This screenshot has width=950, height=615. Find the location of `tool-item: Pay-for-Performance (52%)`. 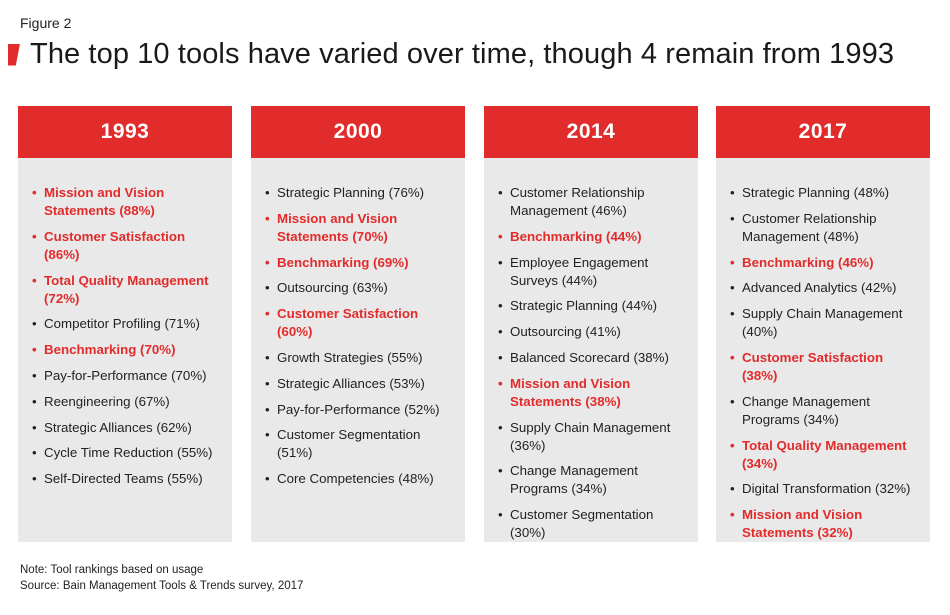

tool-item: Pay-for-Performance (52%) is located at coordinates (359, 410).